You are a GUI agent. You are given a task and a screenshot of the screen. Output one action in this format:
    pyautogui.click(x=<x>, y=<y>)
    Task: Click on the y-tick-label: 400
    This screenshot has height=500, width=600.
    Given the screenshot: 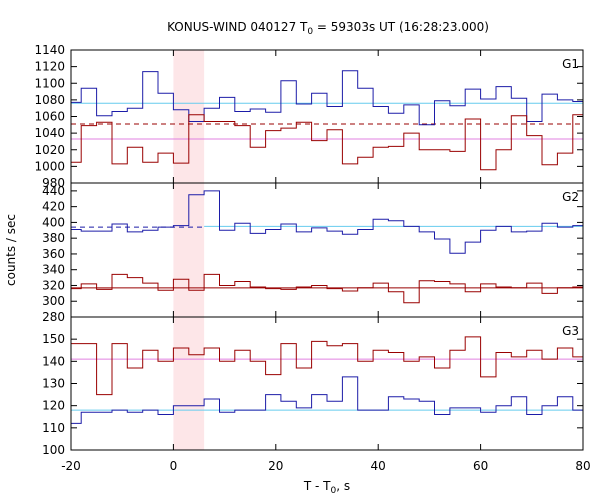 What is the action you would take?
    pyautogui.click(x=53, y=222)
    